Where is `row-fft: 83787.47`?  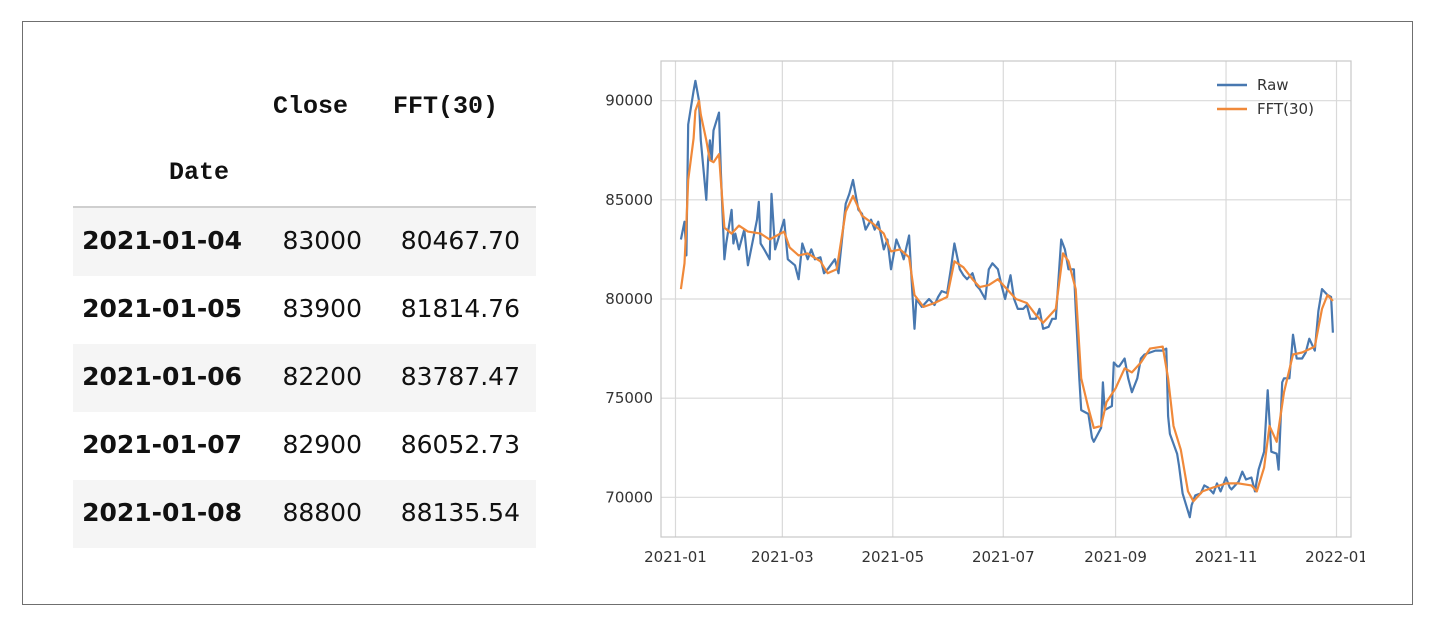
row-fft: 83787.47 is located at coordinates (460, 376).